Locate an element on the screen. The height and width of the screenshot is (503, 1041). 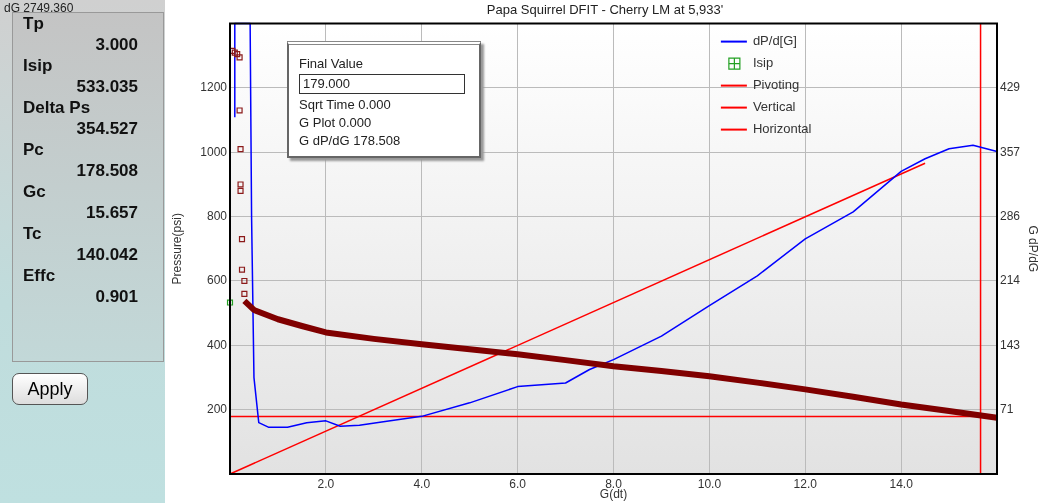
text: dG 2749.360 is located at coordinates (39, 8).